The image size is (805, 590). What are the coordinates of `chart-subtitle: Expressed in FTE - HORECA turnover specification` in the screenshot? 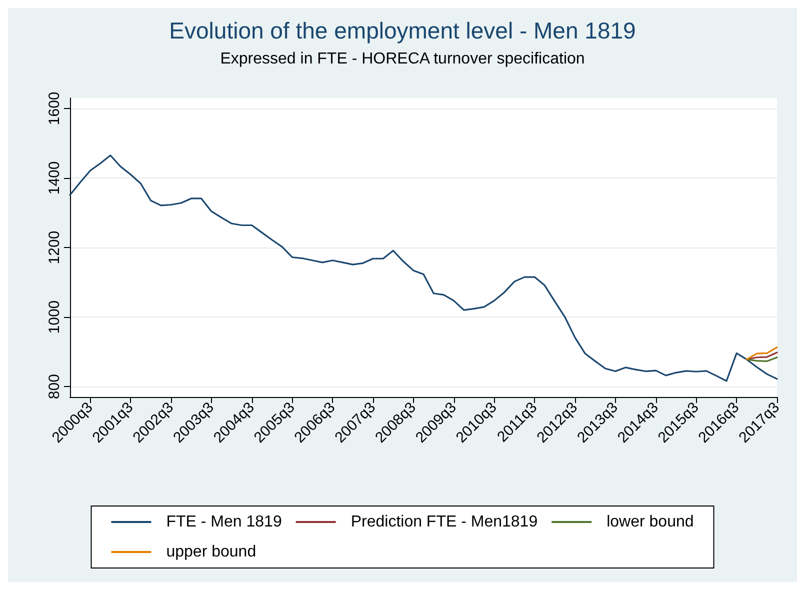 It's located at (402, 59).